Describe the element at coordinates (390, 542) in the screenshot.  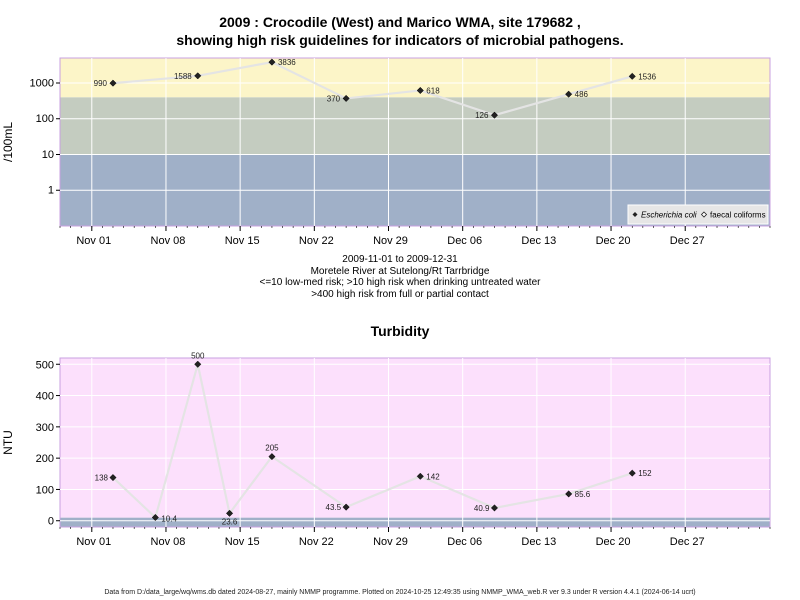
I see `chart2-xtick-label: Nov 29` at that location.